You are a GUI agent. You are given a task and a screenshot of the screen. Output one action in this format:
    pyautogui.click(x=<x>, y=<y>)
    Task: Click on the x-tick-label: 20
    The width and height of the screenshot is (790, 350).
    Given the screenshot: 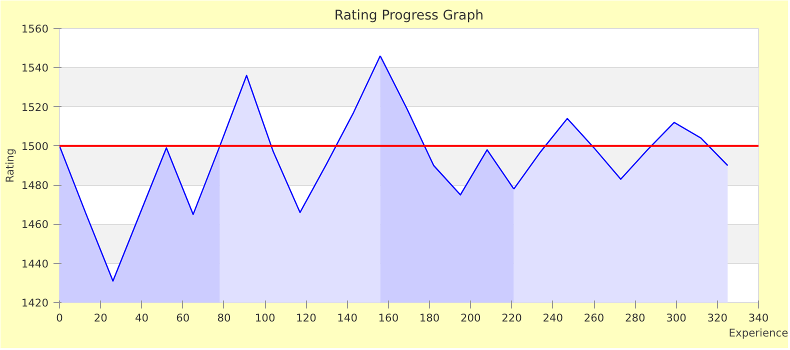 What is the action you would take?
    pyautogui.click(x=101, y=318)
    